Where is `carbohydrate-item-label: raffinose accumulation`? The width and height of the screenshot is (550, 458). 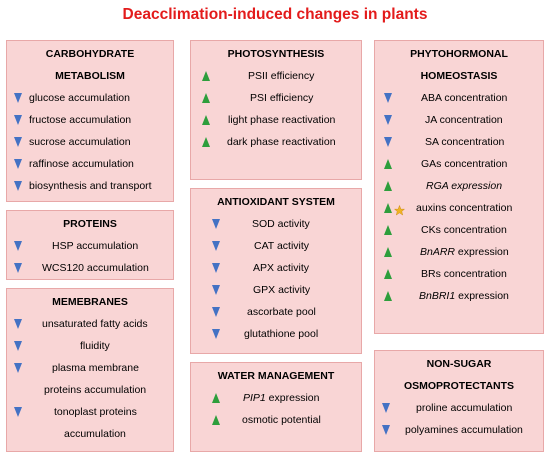
carbohydrate-item-label: raffinose accumulation is located at coordinates (81, 164).